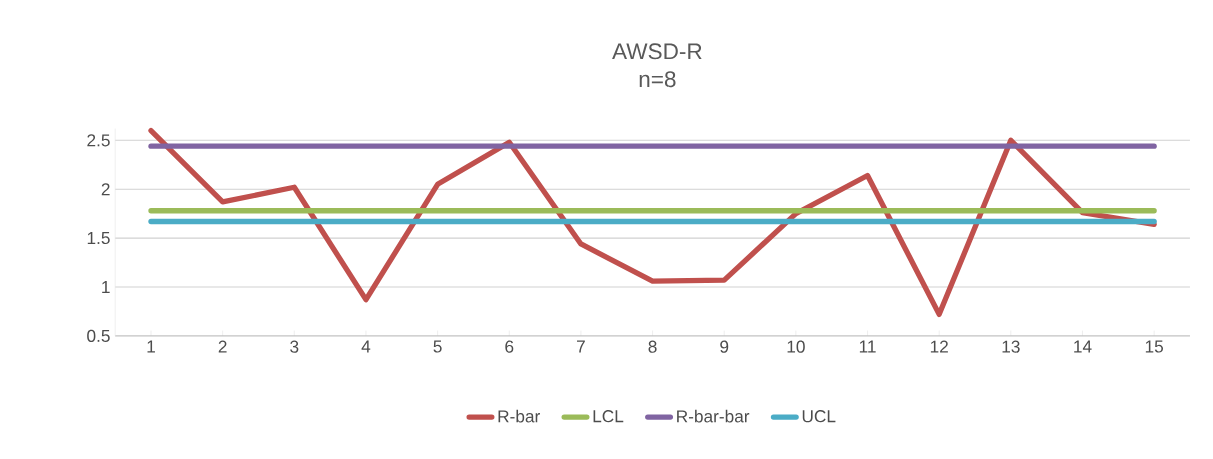 This screenshot has width=1213, height=459. I want to click on x-tick-label: 5, so click(437, 346).